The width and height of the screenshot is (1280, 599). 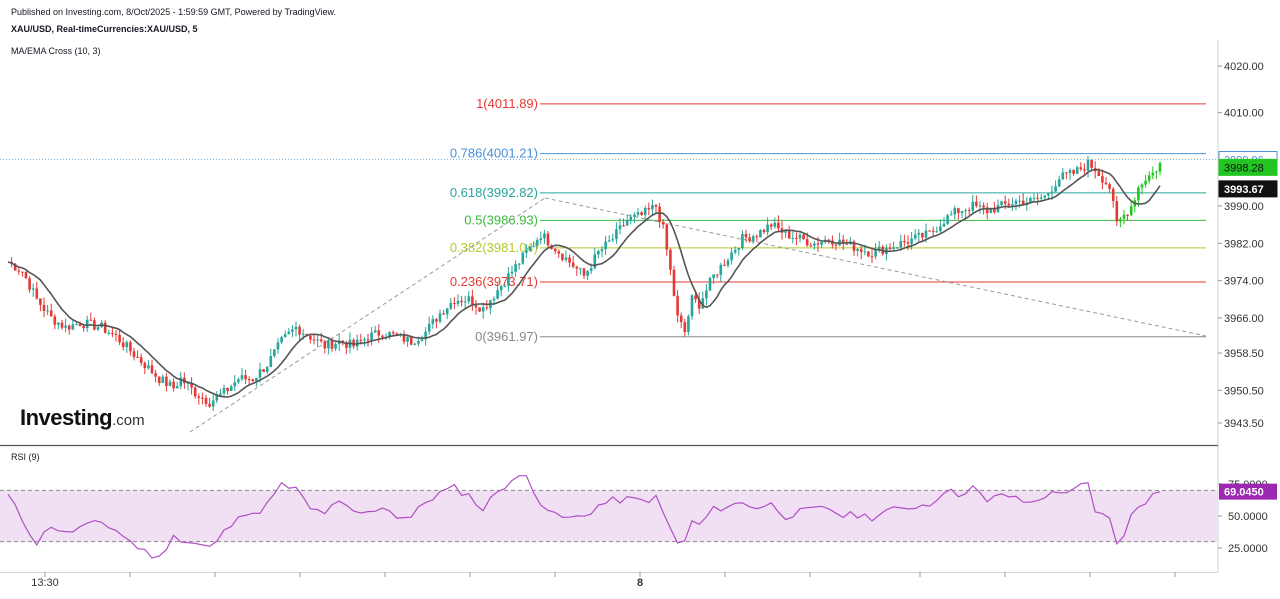 I want to click on rsi-tick-label: 50.0000, so click(x=1248, y=517).